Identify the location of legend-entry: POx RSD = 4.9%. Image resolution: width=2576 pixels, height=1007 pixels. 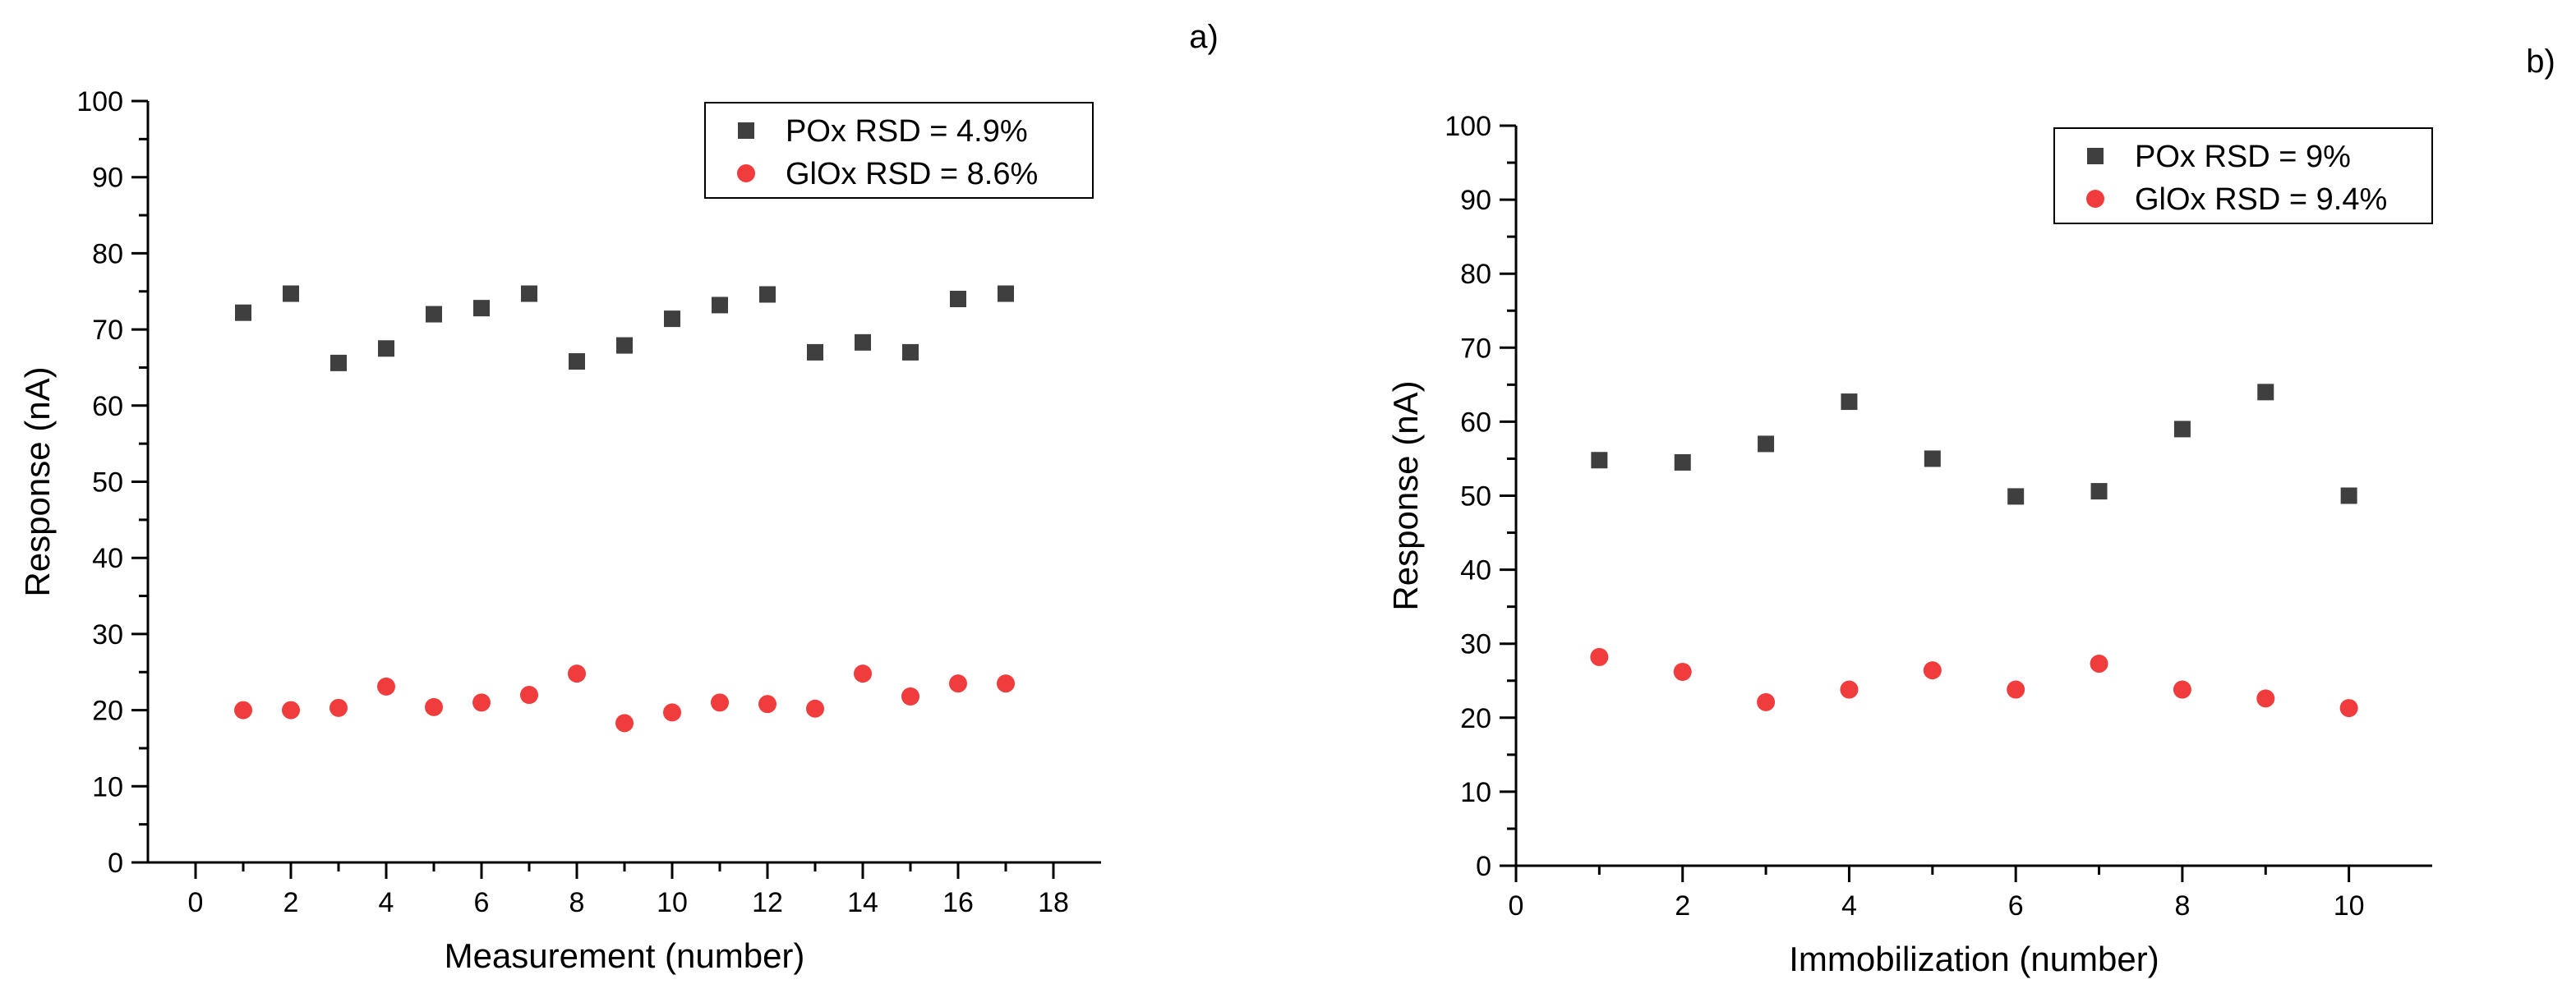
(907, 131).